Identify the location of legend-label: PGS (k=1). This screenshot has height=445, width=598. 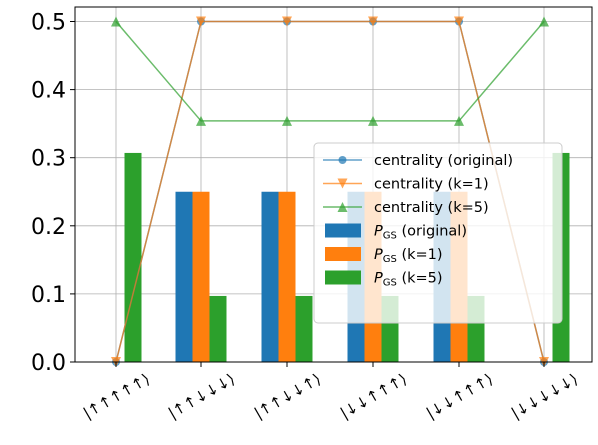
(408, 256).